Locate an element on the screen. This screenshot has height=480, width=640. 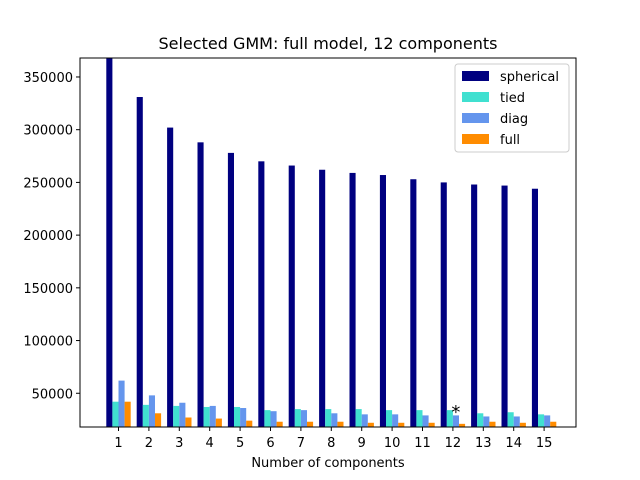
legend-swatch-tied is located at coordinates (475, 97).